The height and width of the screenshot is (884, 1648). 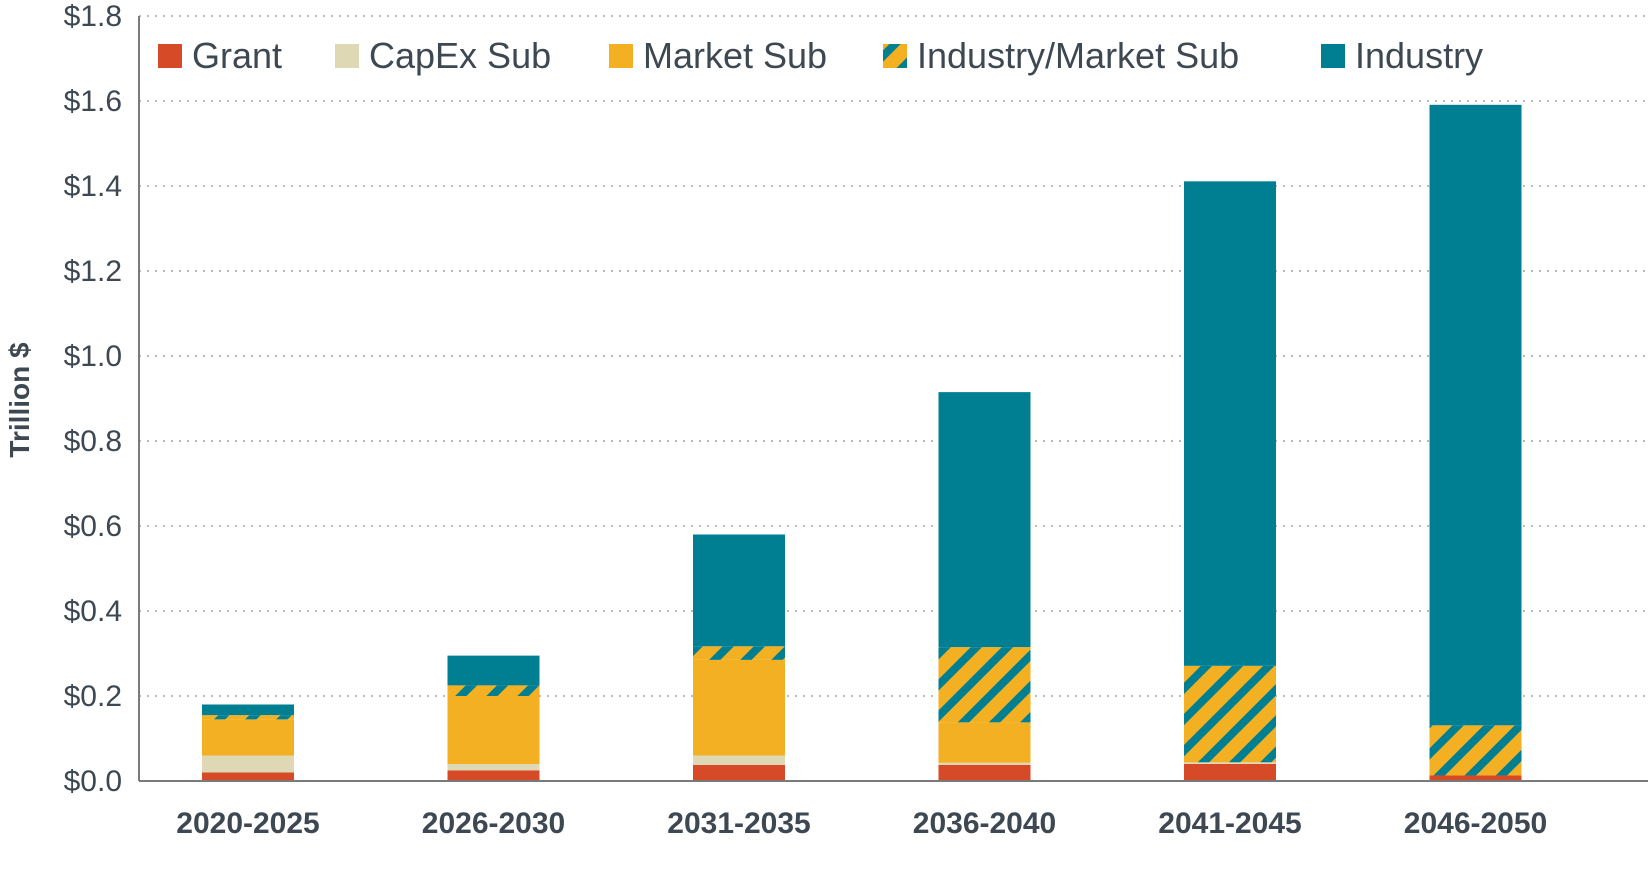 I want to click on y-tick-label: $1.8, so click(x=93, y=16).